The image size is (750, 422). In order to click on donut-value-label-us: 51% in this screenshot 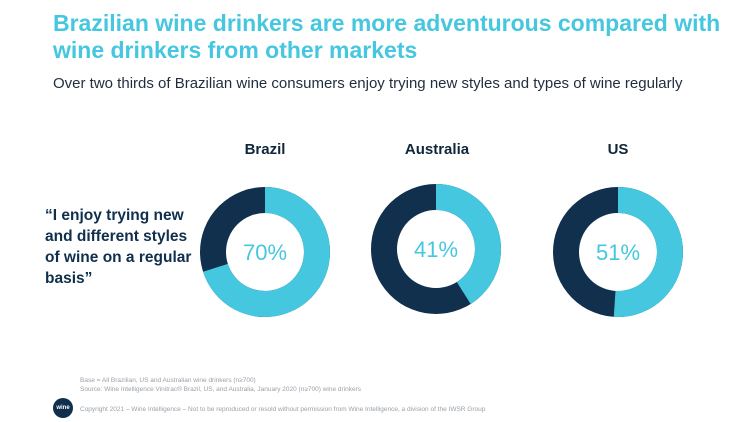, I will do `click(618, 252)`.